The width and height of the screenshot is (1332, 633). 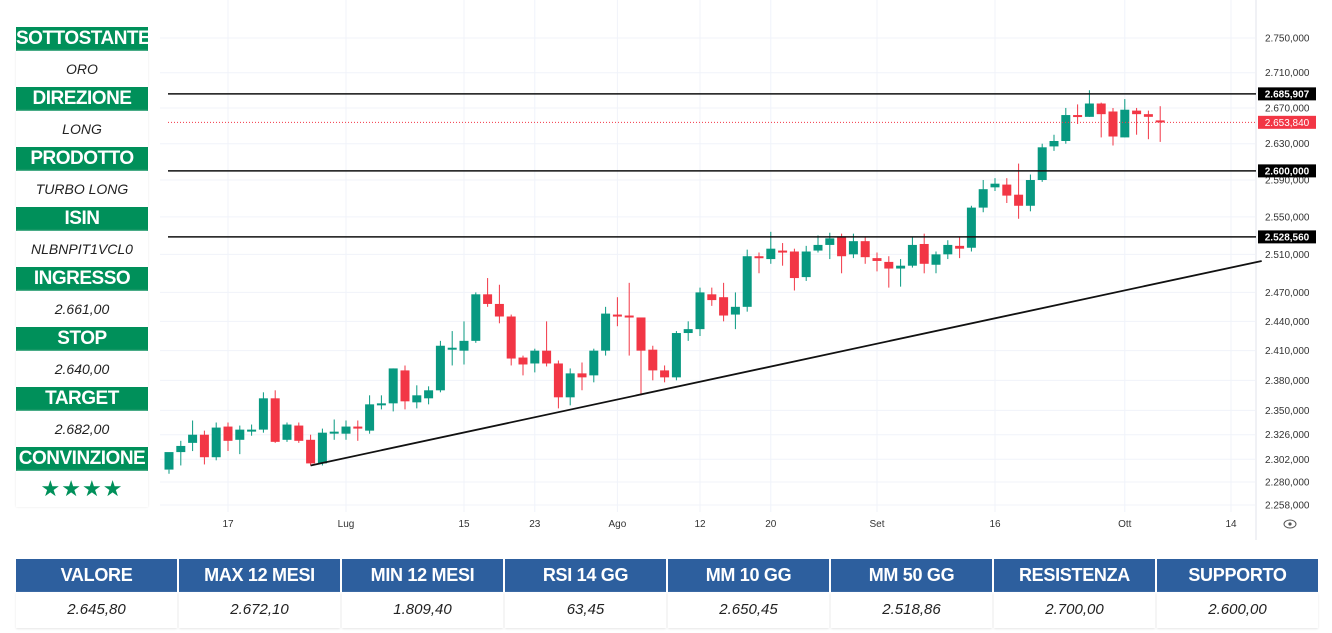 What do you see at coordinates (83, 39) in the screenshot?
I see `panel-label-sottostante: SOTTOSTANTE` at bounding box center [83, 39].